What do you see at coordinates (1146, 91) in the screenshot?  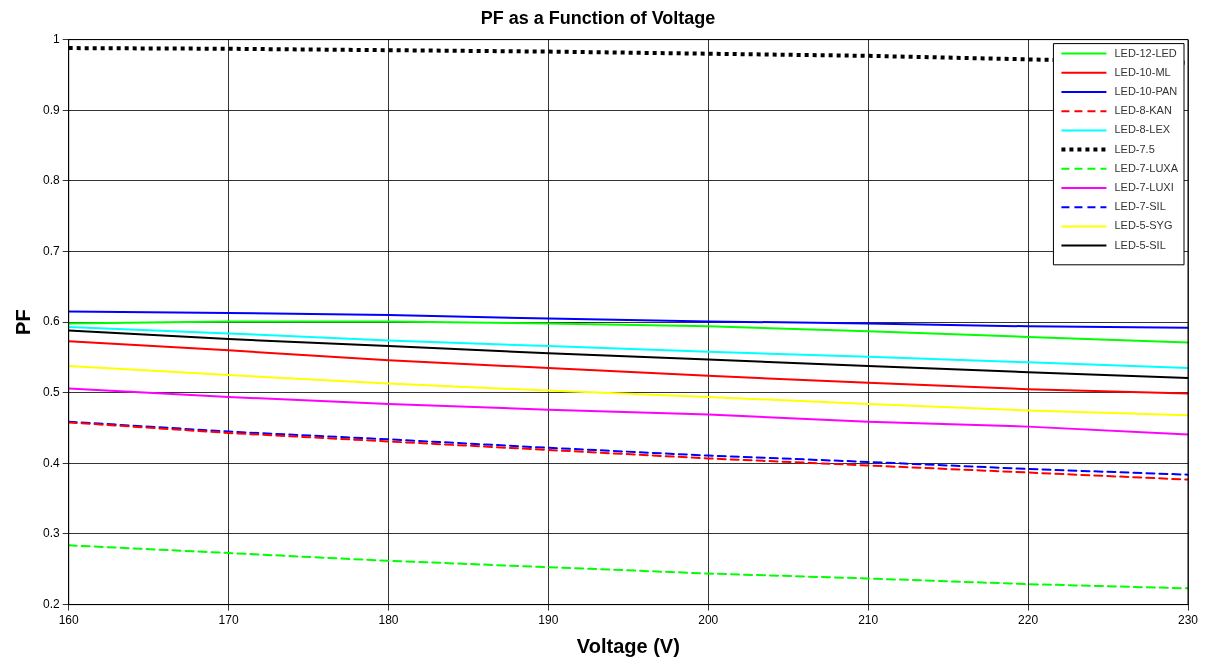 I see `legend-label: LED-10-PAN` at bounding box center [1146, 91].